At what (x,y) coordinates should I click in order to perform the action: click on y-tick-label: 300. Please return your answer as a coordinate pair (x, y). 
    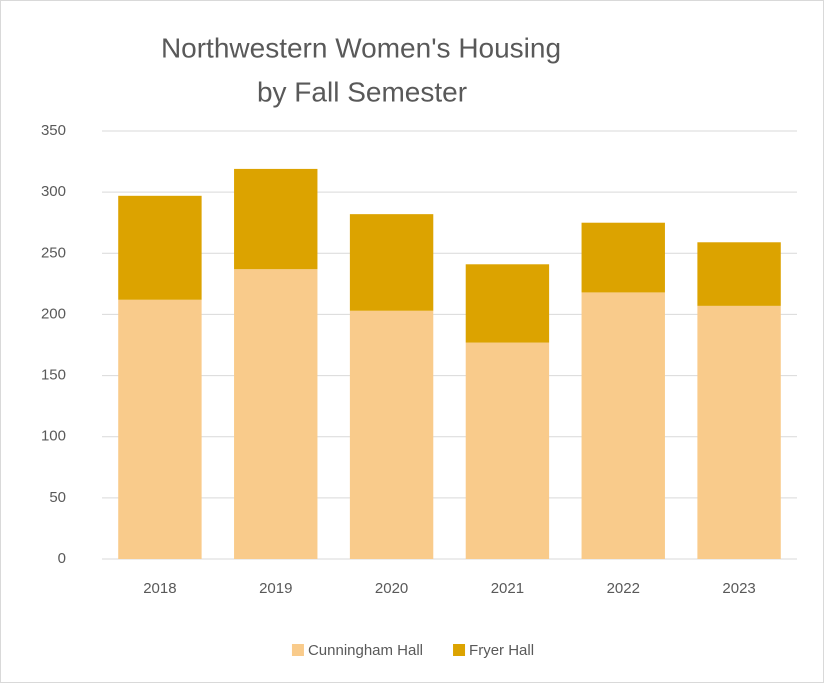
    Looking at the image, I should click on (53, 191).